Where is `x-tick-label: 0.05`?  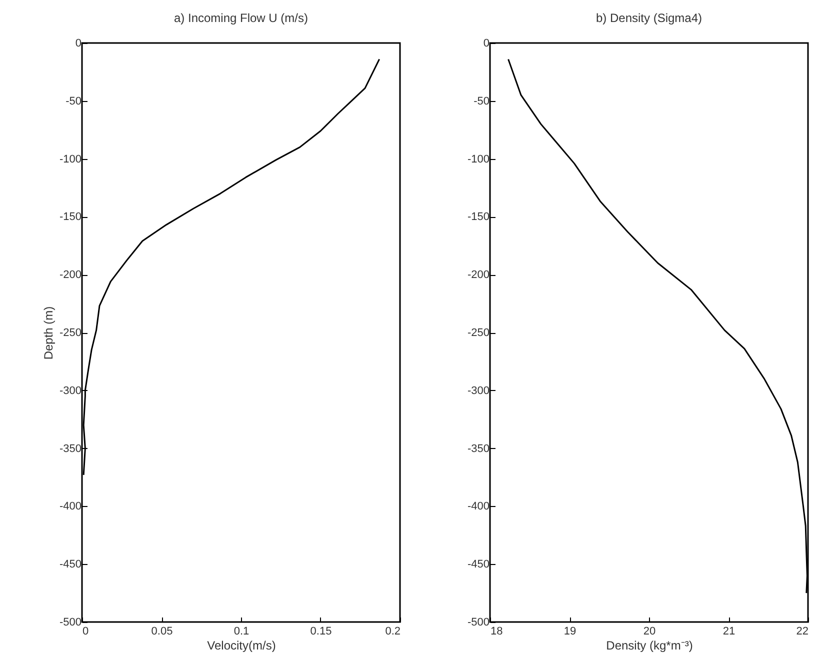
x-tick-label: 0.05 is located at coordinates (162, 632).